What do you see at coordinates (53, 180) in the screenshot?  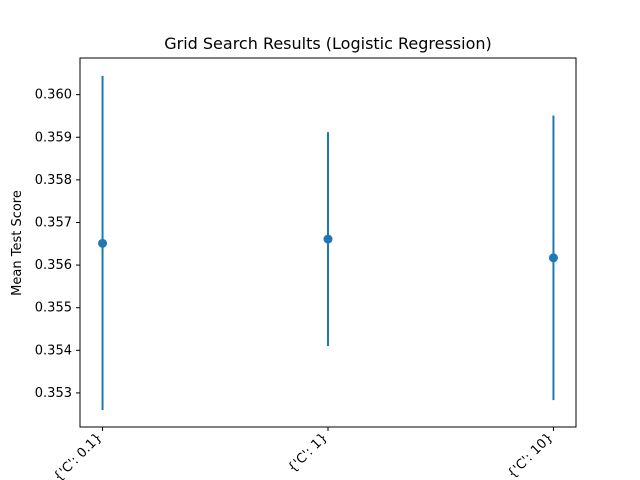 I see `y-tick-label: 0.358` at bounding box center [53, 180].